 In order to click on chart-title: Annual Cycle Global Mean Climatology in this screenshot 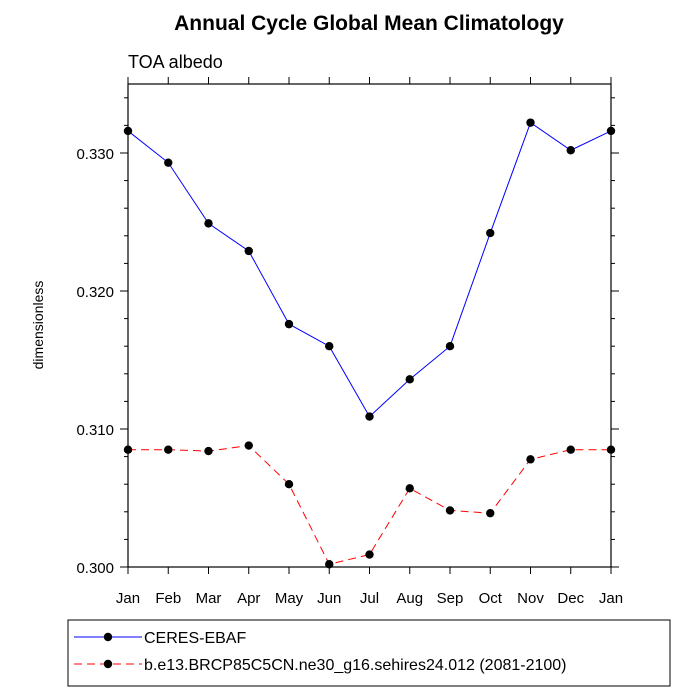, I will do `click(369, 23)`.